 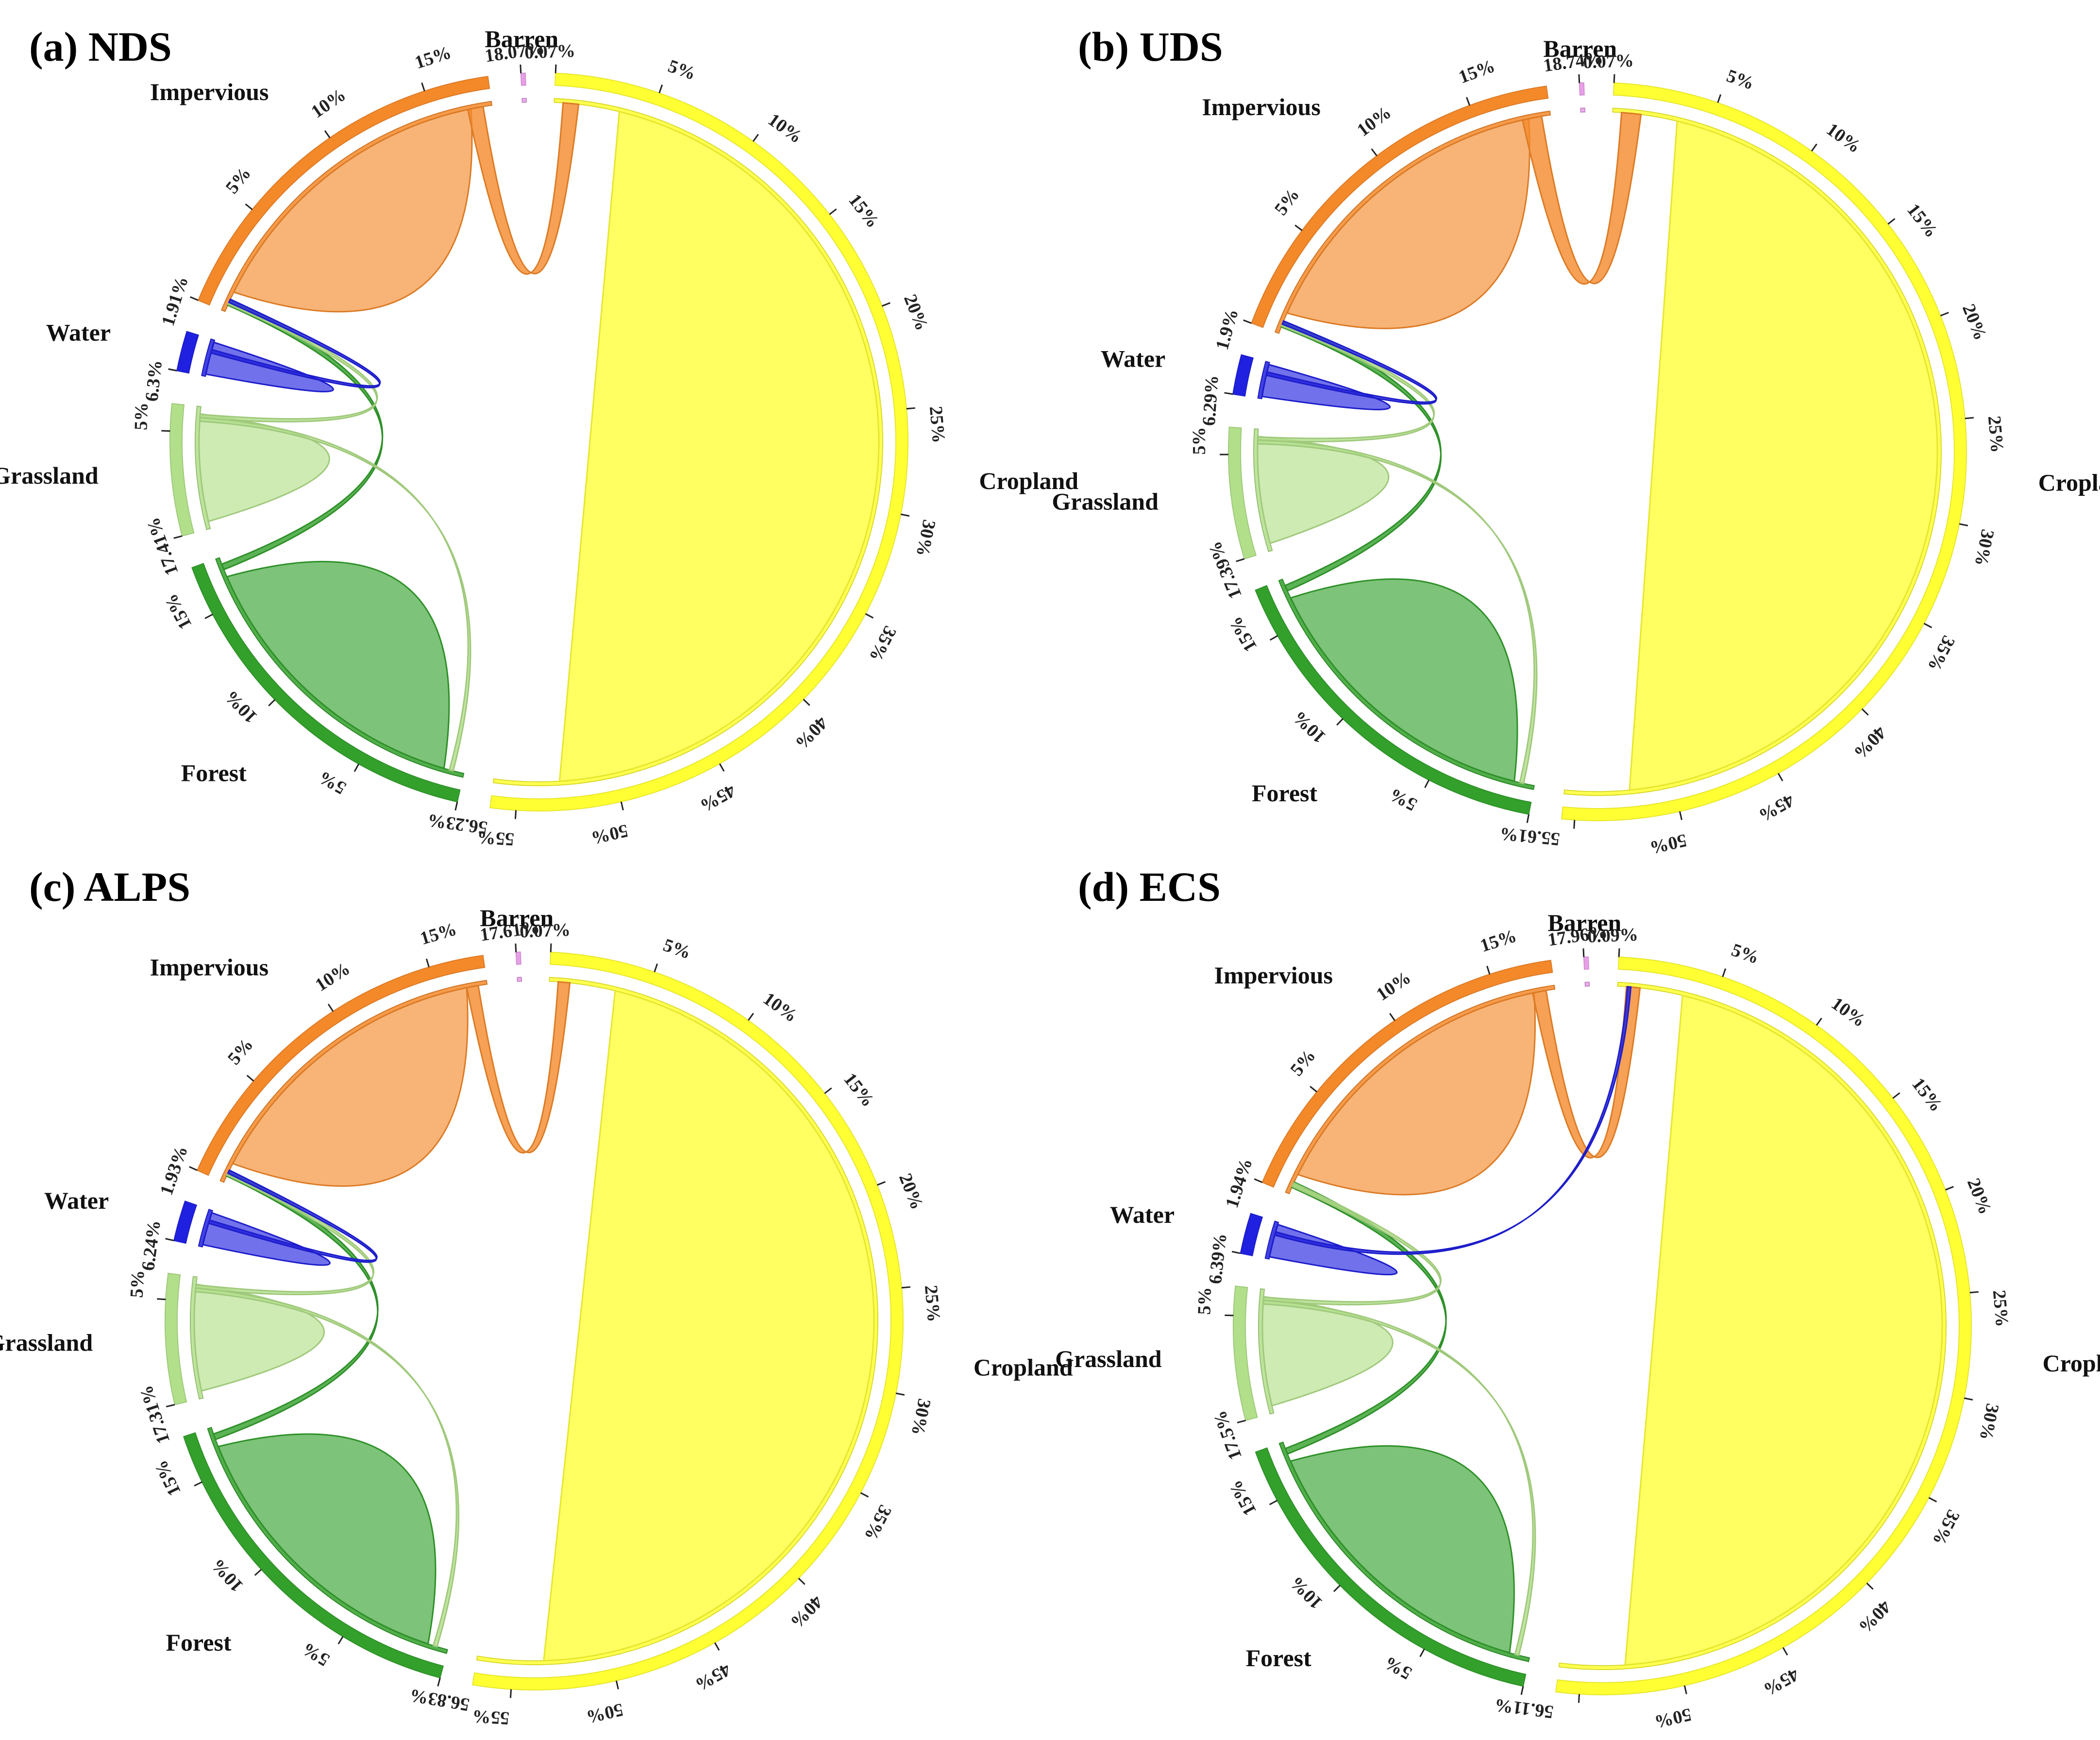 I want to click on total-label-grassland: 6.39%, so click(x=1218, y=1259).